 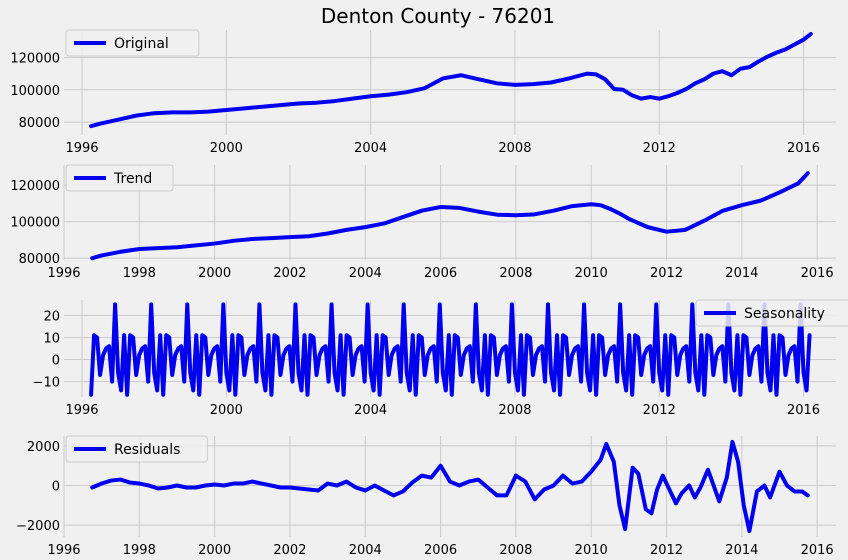 I want to click on original-legend-box, so click(x=132, y=43).